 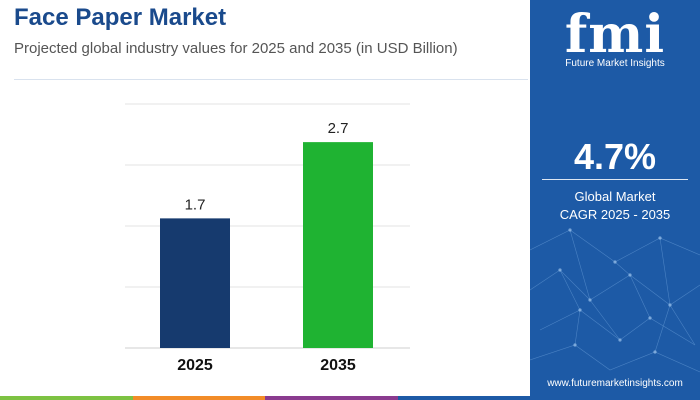 What do you see at coordinates (195, 283) in the screenshot?
I see `bar-2025` at bounding box center [195, 283].